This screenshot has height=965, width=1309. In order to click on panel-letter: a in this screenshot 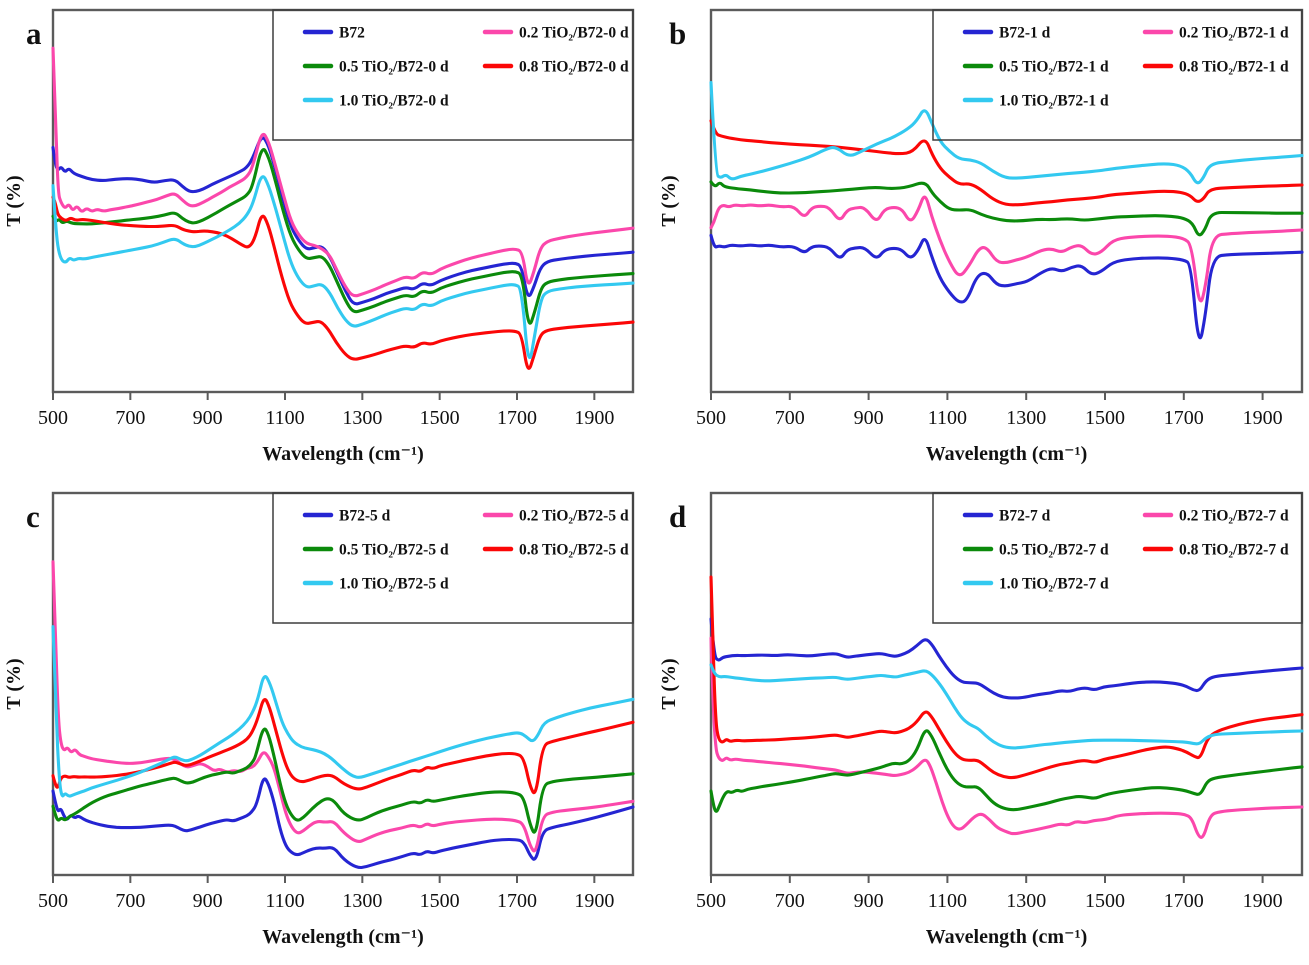, I will do `click(34, 33)`.